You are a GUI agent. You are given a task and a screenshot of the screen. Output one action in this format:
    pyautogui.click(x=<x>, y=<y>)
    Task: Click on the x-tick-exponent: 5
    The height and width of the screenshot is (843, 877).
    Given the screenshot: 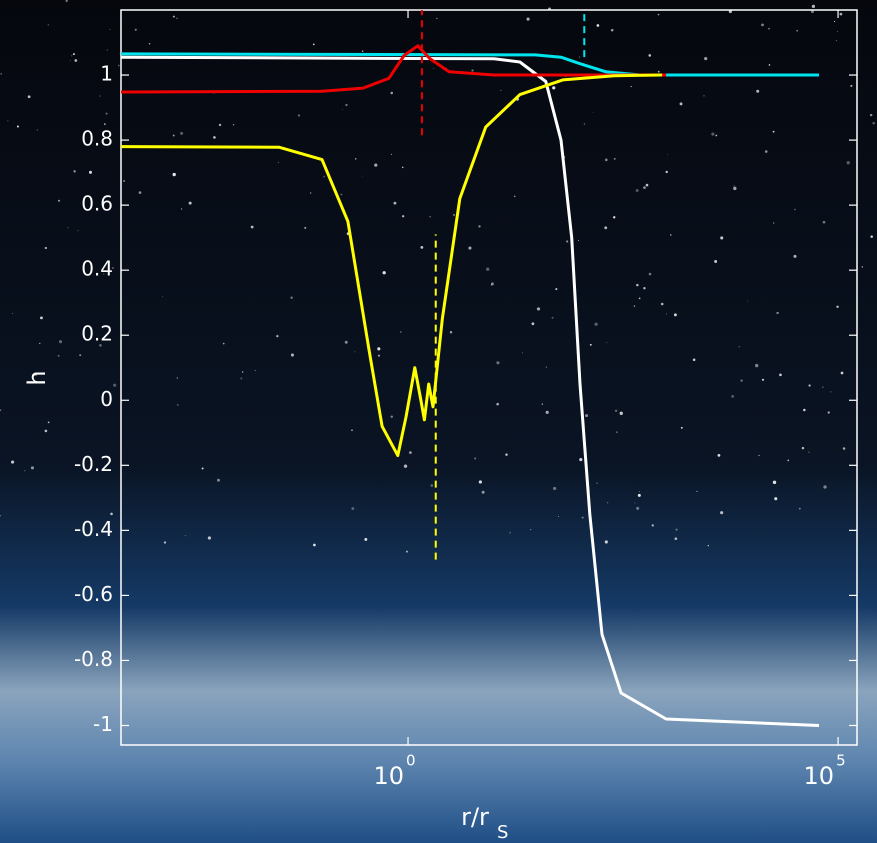 What is the action you would take?
    pyautogui.click(x=841, y=761)
    